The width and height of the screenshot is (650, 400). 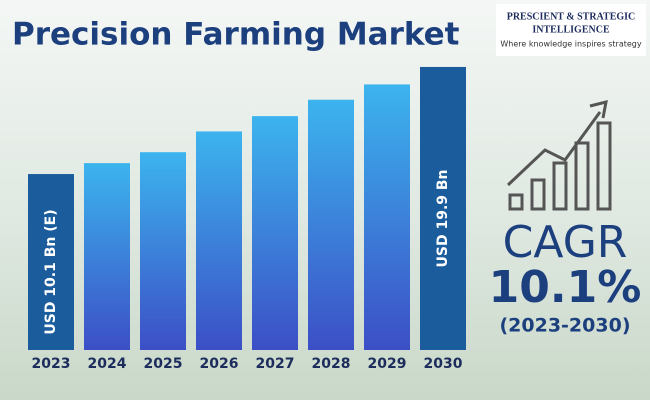 I want to click on logo-line: INTELLIGENCE, so click(x=571, y=29).